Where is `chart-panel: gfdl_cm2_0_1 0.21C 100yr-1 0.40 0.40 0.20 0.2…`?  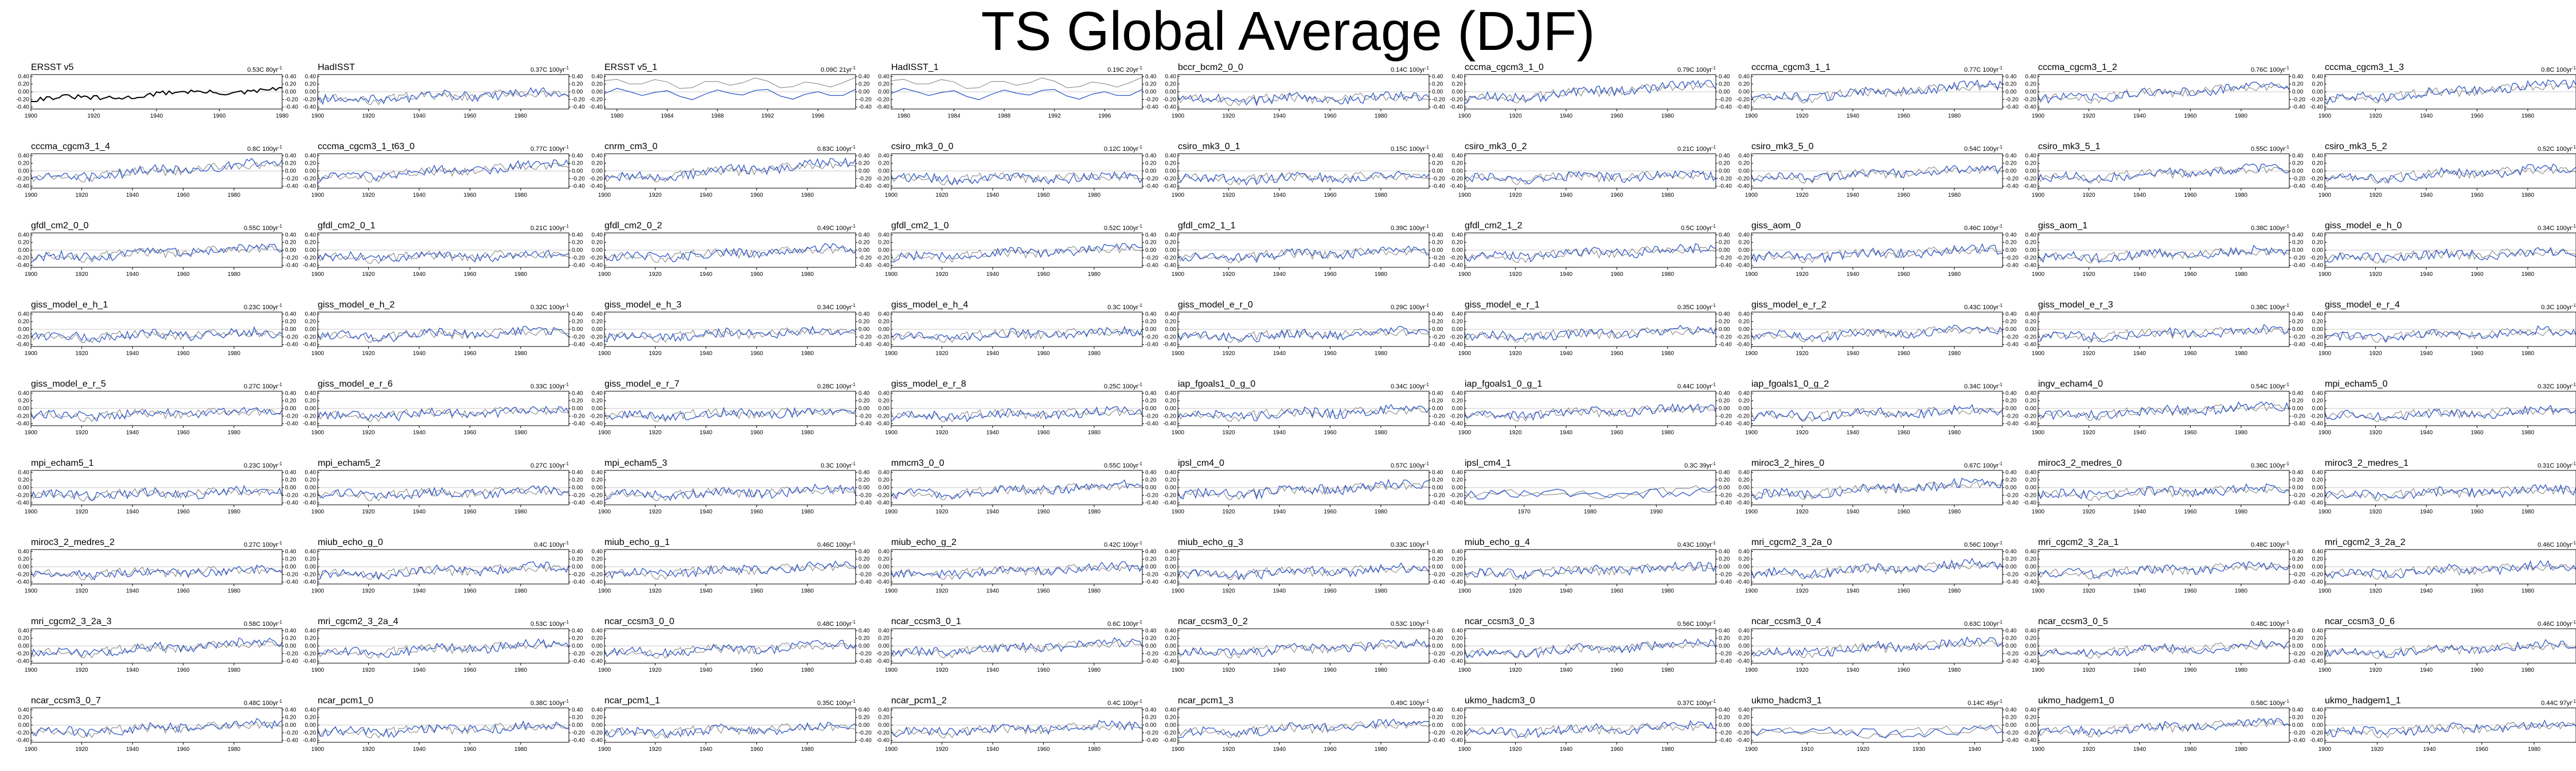 chart-panel: gfdl_cm2_0_1 0.21C 100yr-1 0.40 0.40 0.20 0.2… is located at coordinates (444, 252).